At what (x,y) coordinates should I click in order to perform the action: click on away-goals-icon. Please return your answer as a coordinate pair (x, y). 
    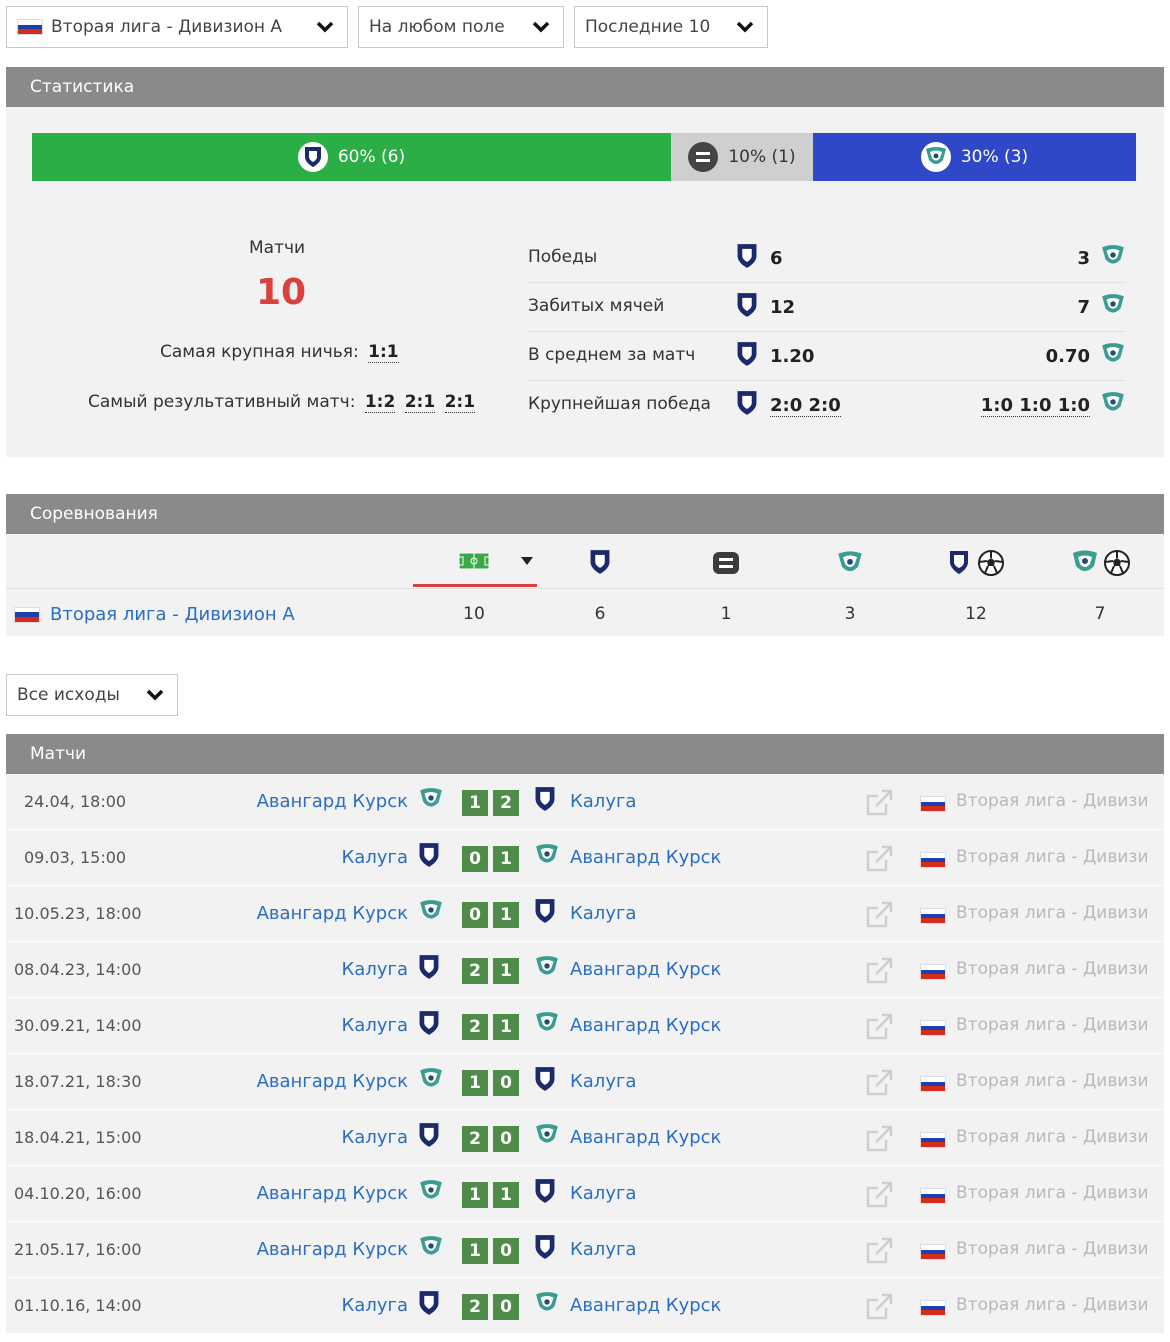
    Looking at the image, I should click on (1103, 563).